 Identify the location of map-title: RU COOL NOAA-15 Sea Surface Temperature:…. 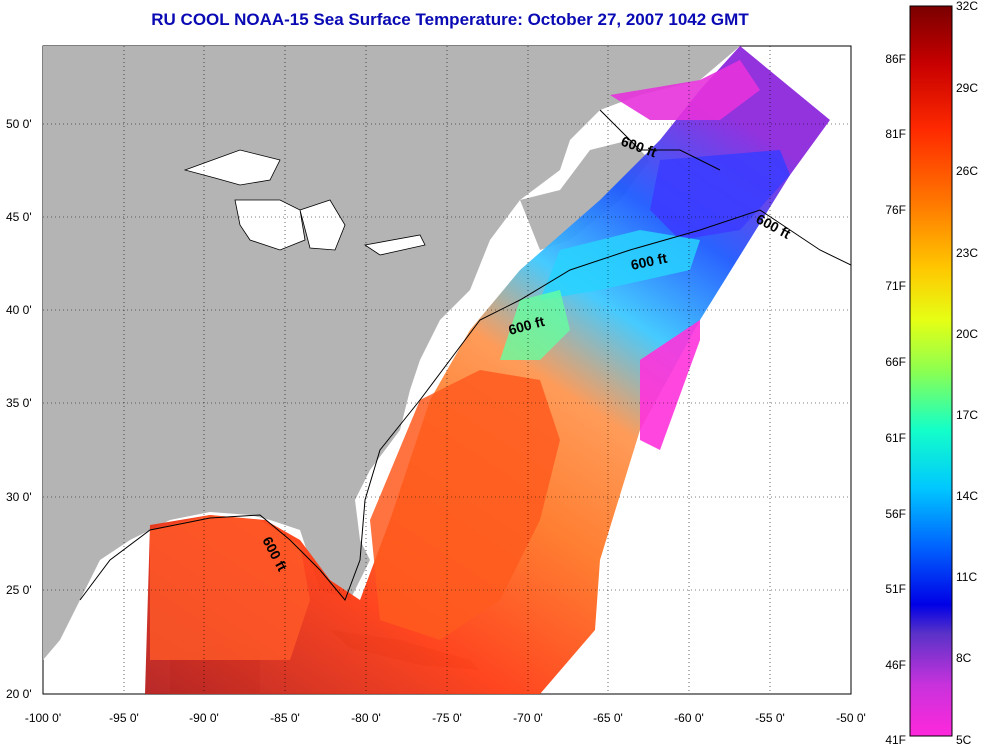
(450, 19).